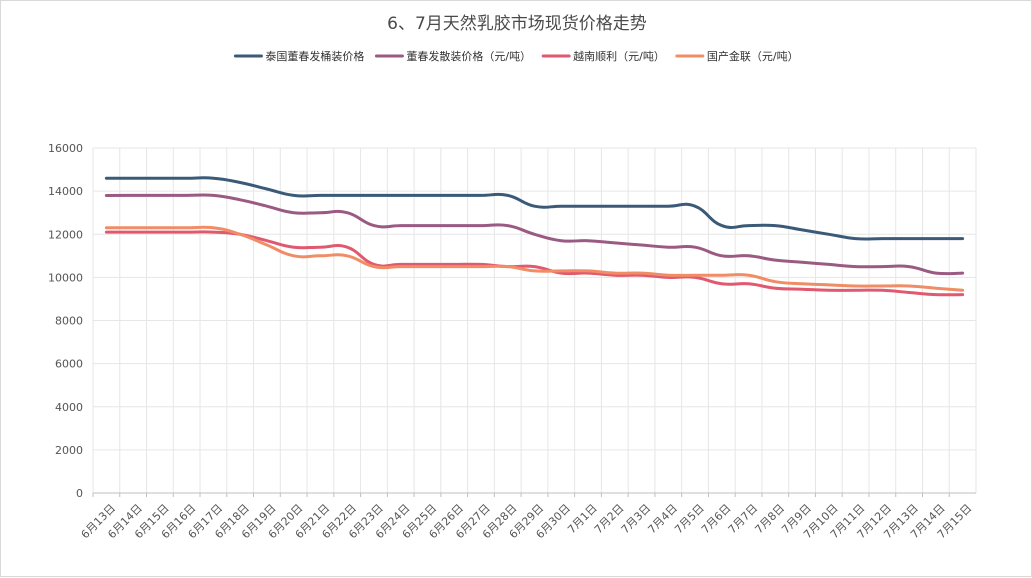 The height and width of the screenshot is (578, 1032). I want to click on y-tick-label: 4000, so click(69, 407).